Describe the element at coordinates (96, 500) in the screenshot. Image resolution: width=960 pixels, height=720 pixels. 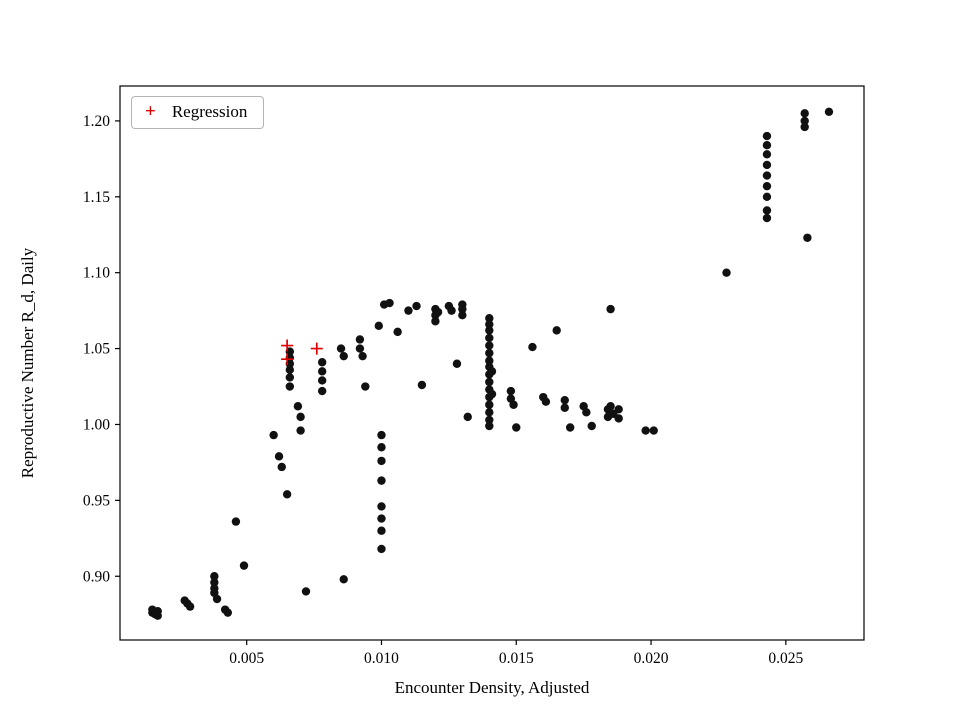
I see `y-tick-label: 0.95` at that location.